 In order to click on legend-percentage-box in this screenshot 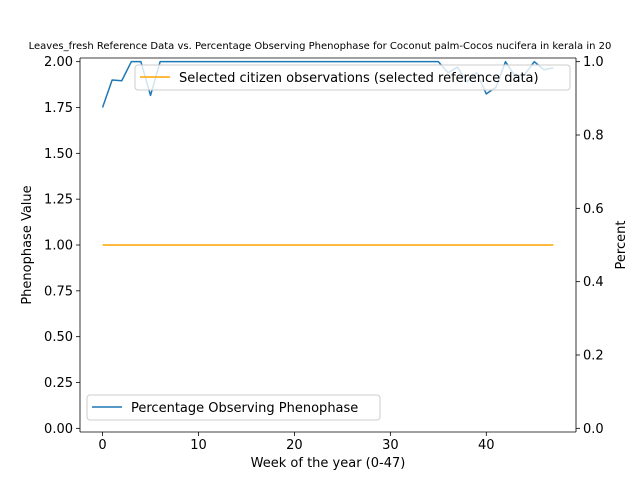, I will do `click(233, 407)`.